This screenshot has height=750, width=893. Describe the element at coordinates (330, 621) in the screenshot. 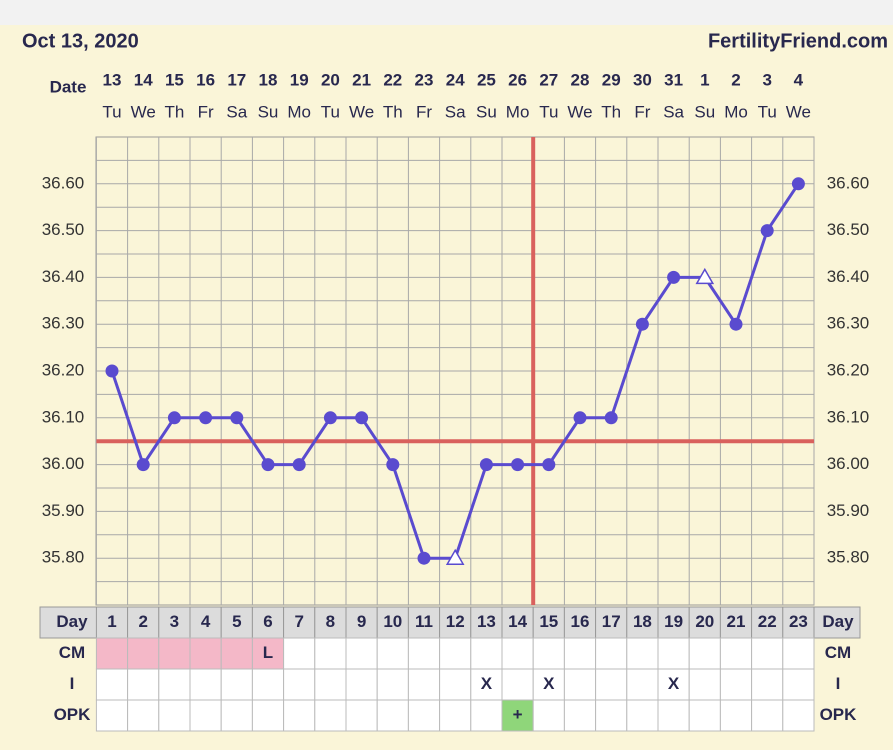

I see `day-number: 8` at that location.